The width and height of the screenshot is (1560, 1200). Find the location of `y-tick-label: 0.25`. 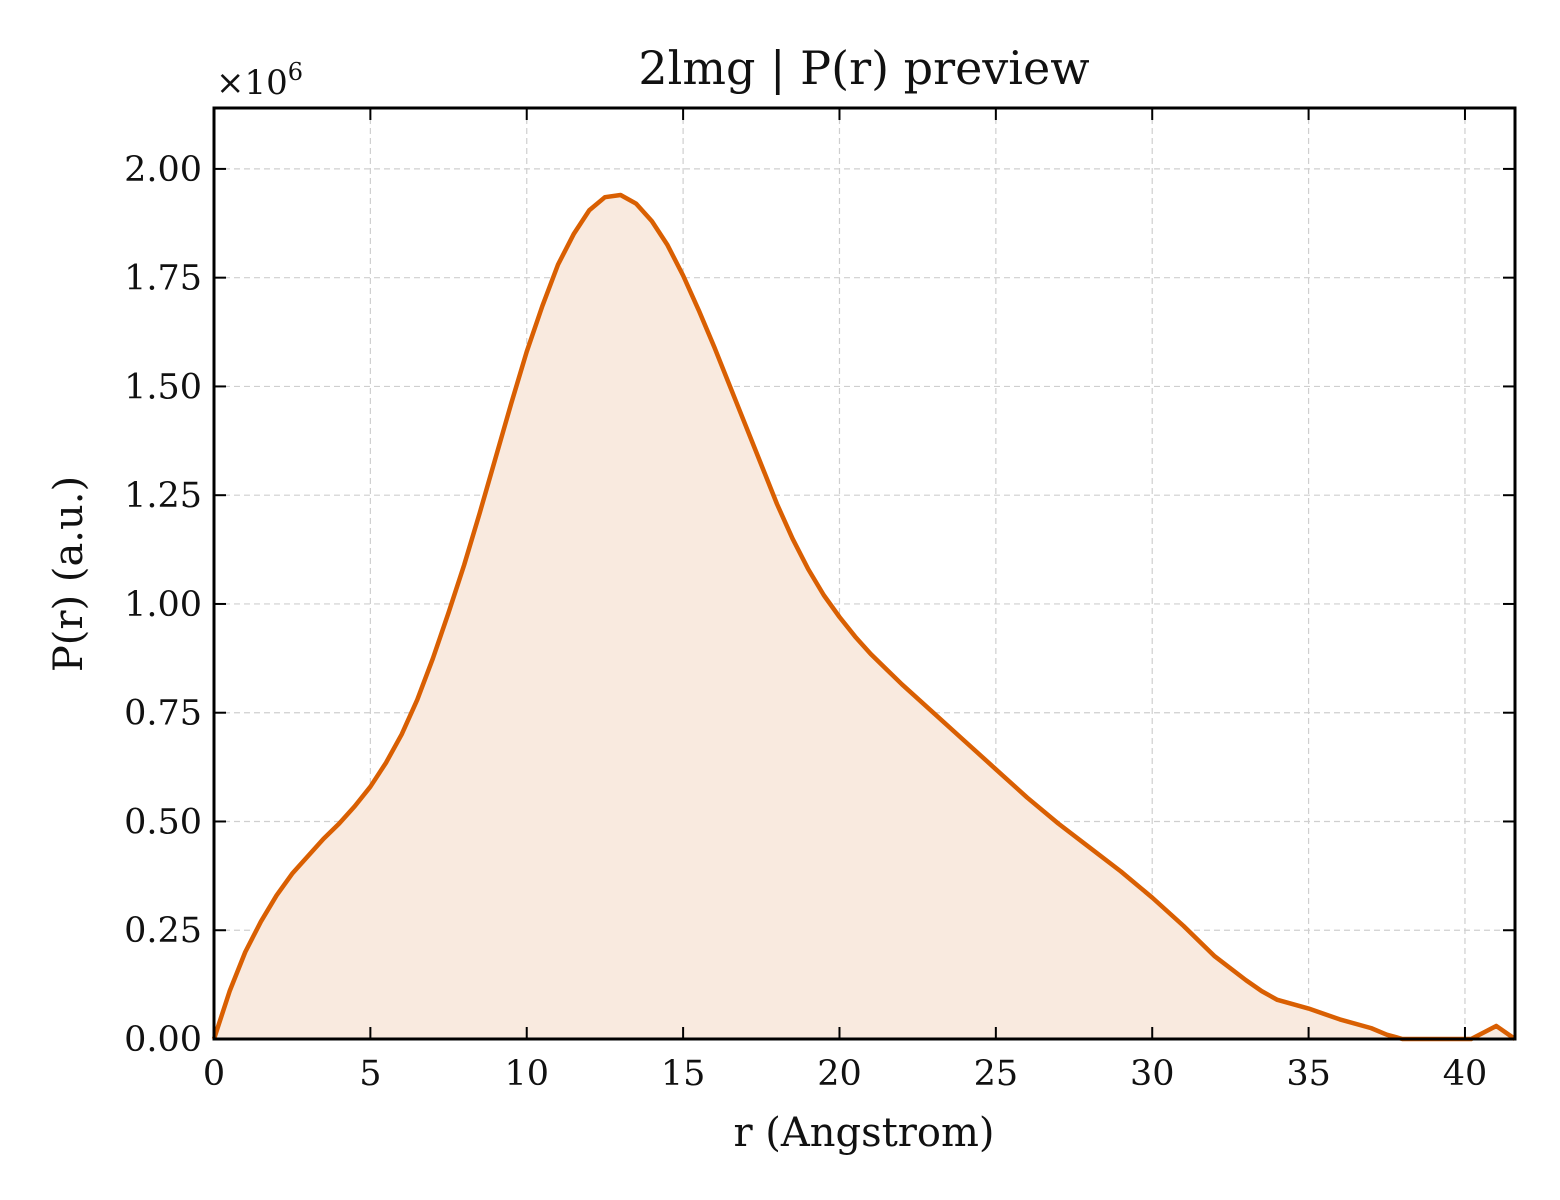

y-tick-label: 0.25 is located at coordinates (163, 931).